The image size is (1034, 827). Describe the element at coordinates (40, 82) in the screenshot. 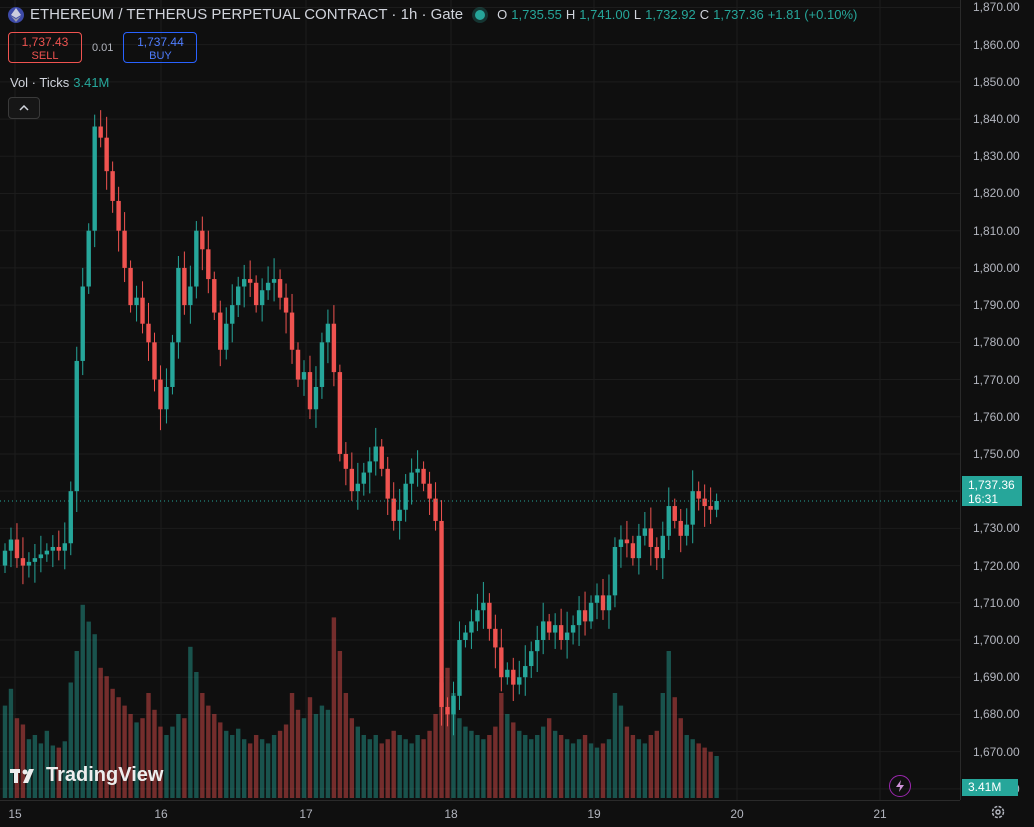

I see `volume-legend-label: Vol · Ticks` at that location.